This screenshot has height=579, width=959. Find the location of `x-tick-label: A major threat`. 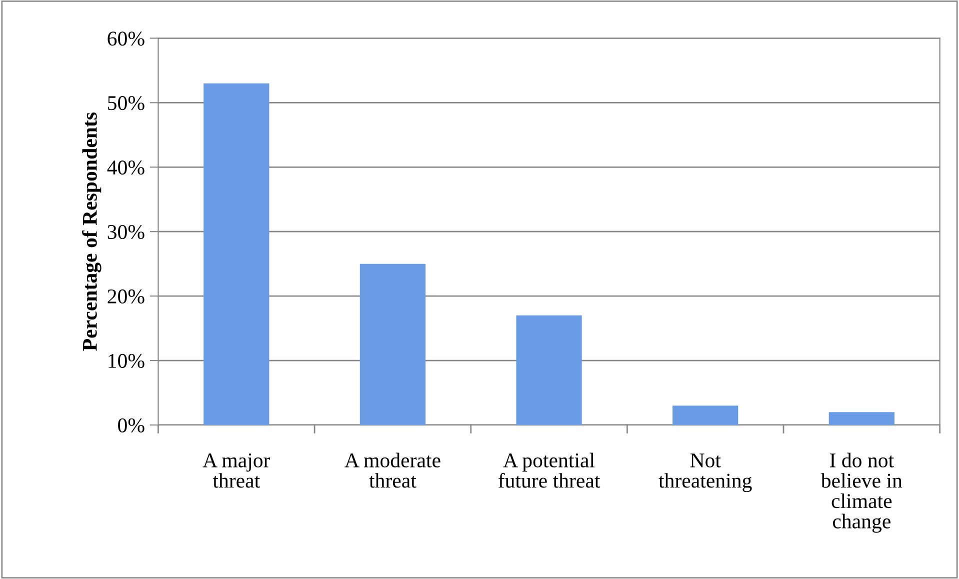

x-tick-label: A major threat is located at coordinates (236, 470).